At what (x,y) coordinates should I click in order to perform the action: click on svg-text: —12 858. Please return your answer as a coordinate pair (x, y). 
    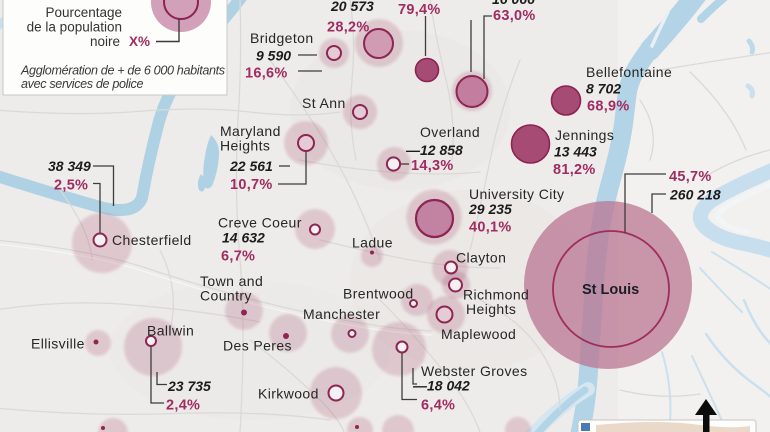
    Looking at the image, I should click on (434, 150).